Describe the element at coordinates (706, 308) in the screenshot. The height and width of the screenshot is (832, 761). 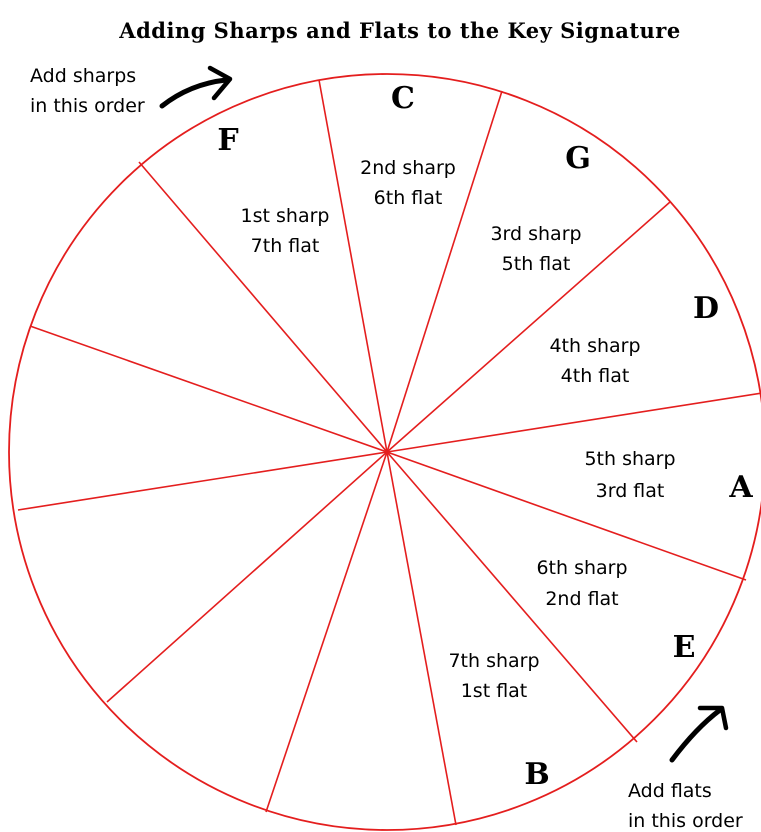
I see `note: D` at that location.